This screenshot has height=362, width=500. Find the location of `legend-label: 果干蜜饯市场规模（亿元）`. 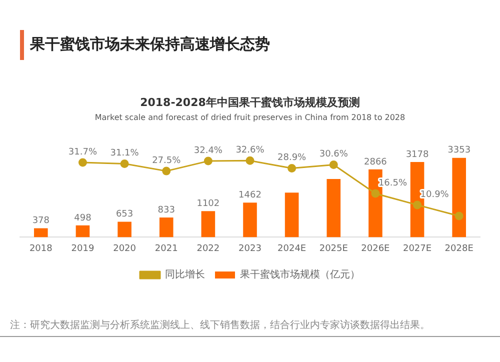

legend-label: 果干蜜饯市场规模（亿元） is located at coordinates (300, 274).